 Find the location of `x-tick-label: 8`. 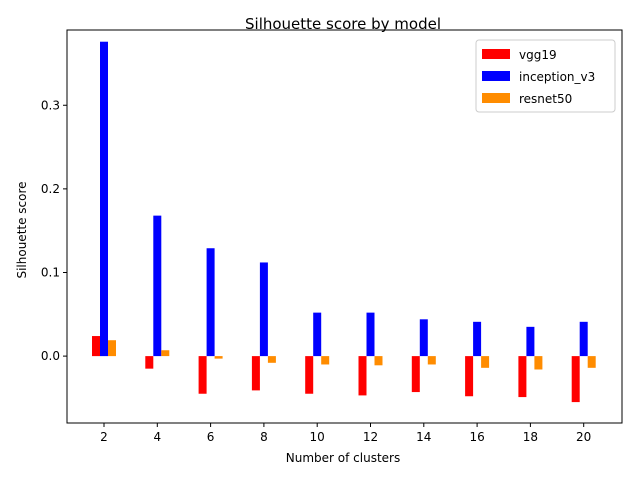

x-tick-label: 8 is located at coordinates (264, 437).